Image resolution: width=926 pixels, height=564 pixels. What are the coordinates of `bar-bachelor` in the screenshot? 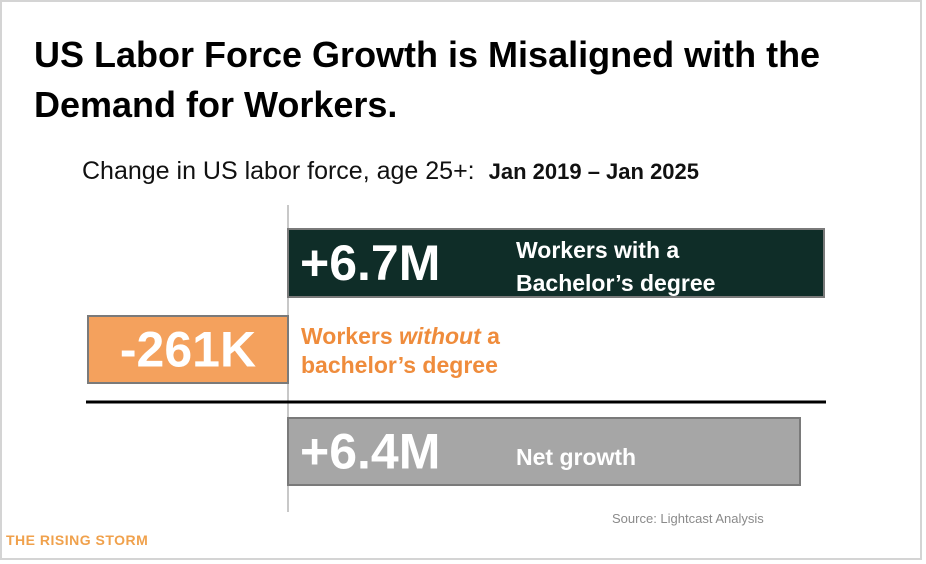 It's located at (556, 263).